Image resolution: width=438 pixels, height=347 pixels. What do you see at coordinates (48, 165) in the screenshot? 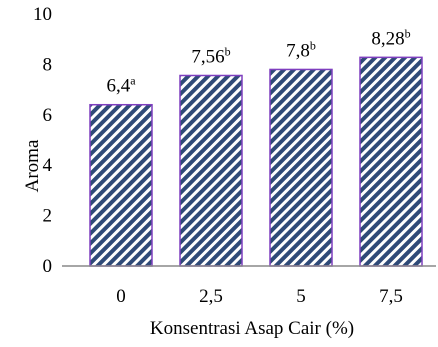
I see `y-tick-label: 4` at bounding box center [48, 165].